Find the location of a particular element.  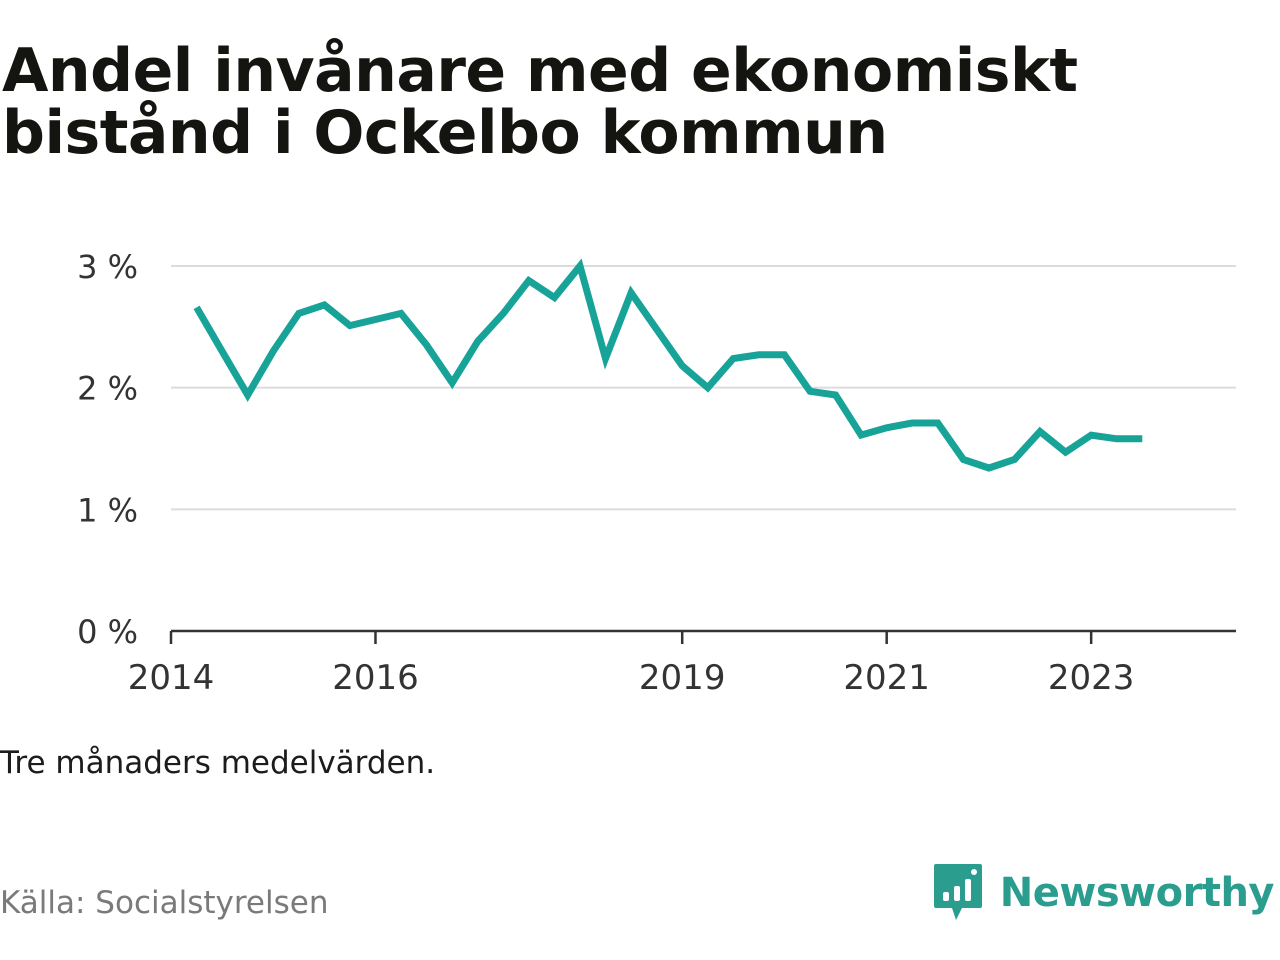

brand-logo: Newsworthy is located at coordinates (1103, 893).